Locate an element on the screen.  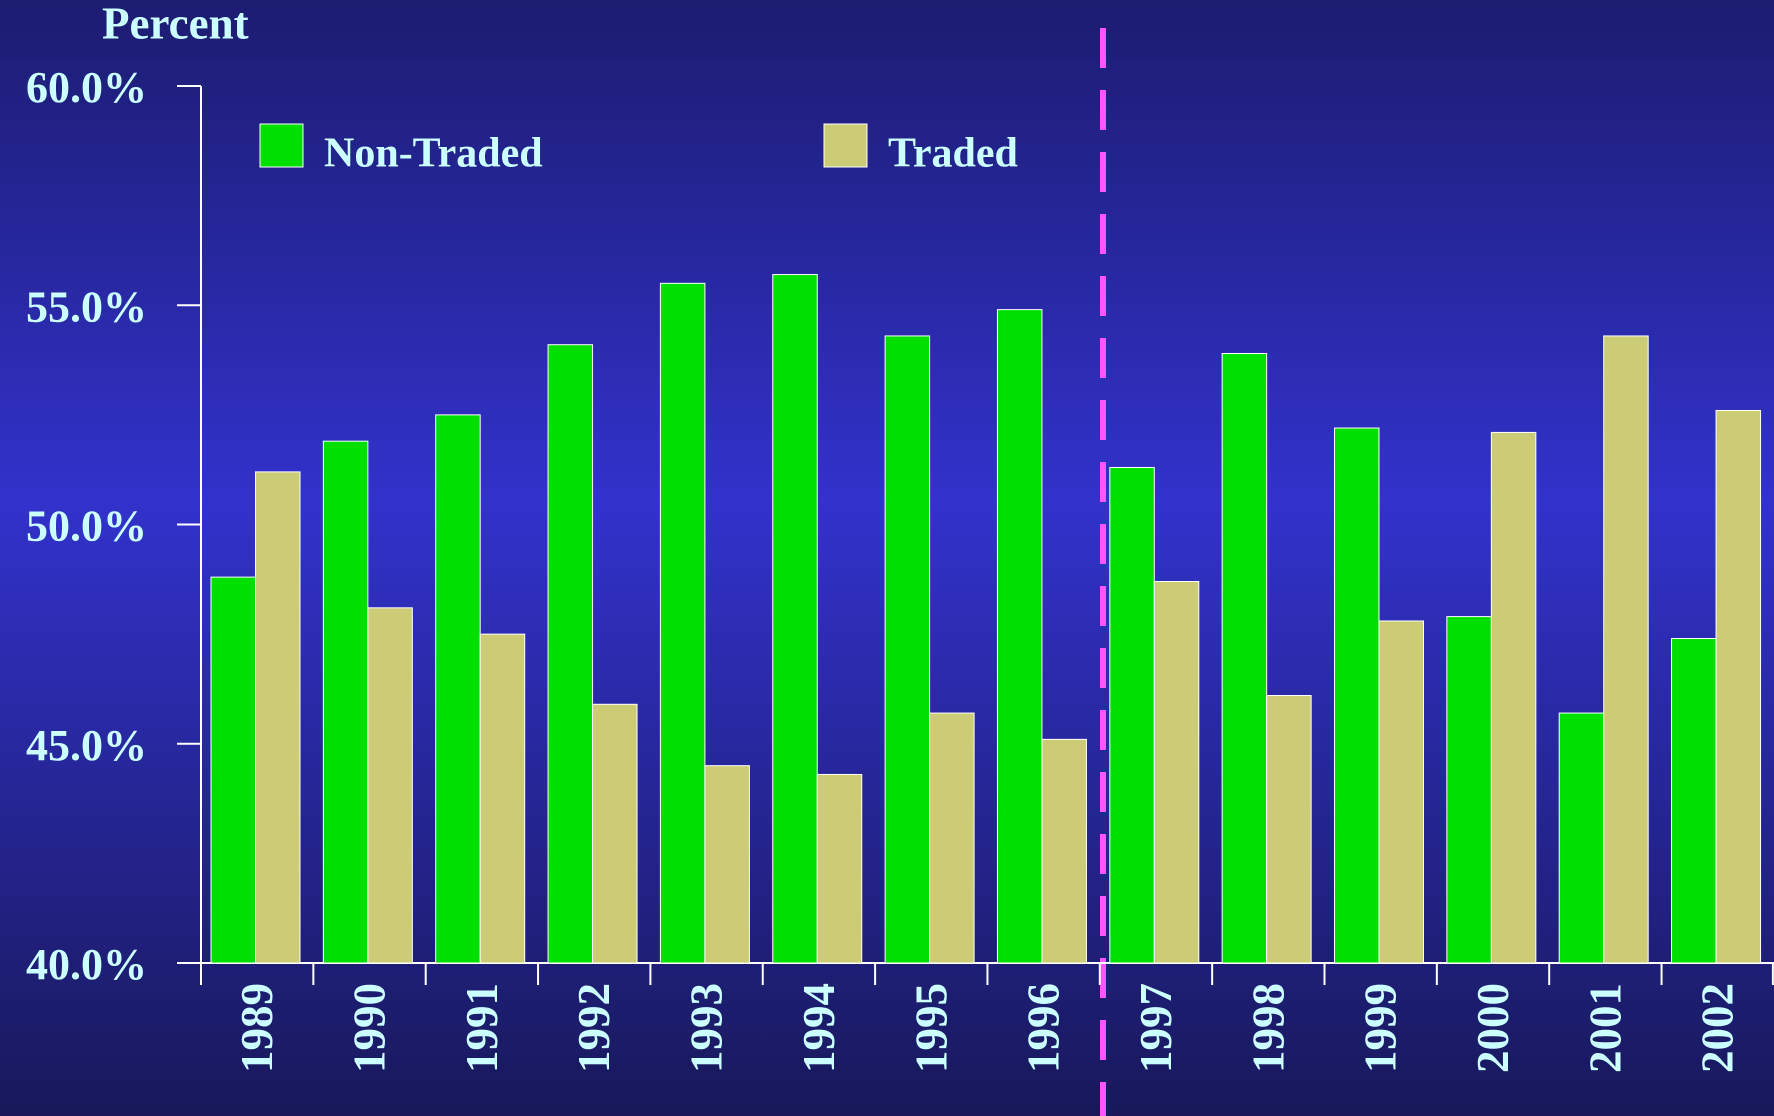
y-tick-label: 40.0% is located at coordinates (86, 964).